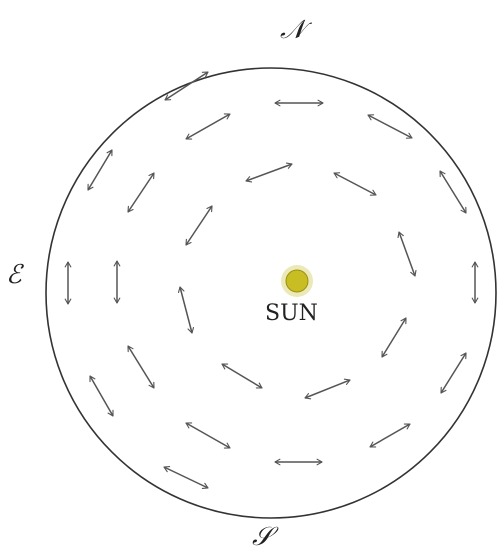  I want to click on sun-label: SUN, so click(291, 313).